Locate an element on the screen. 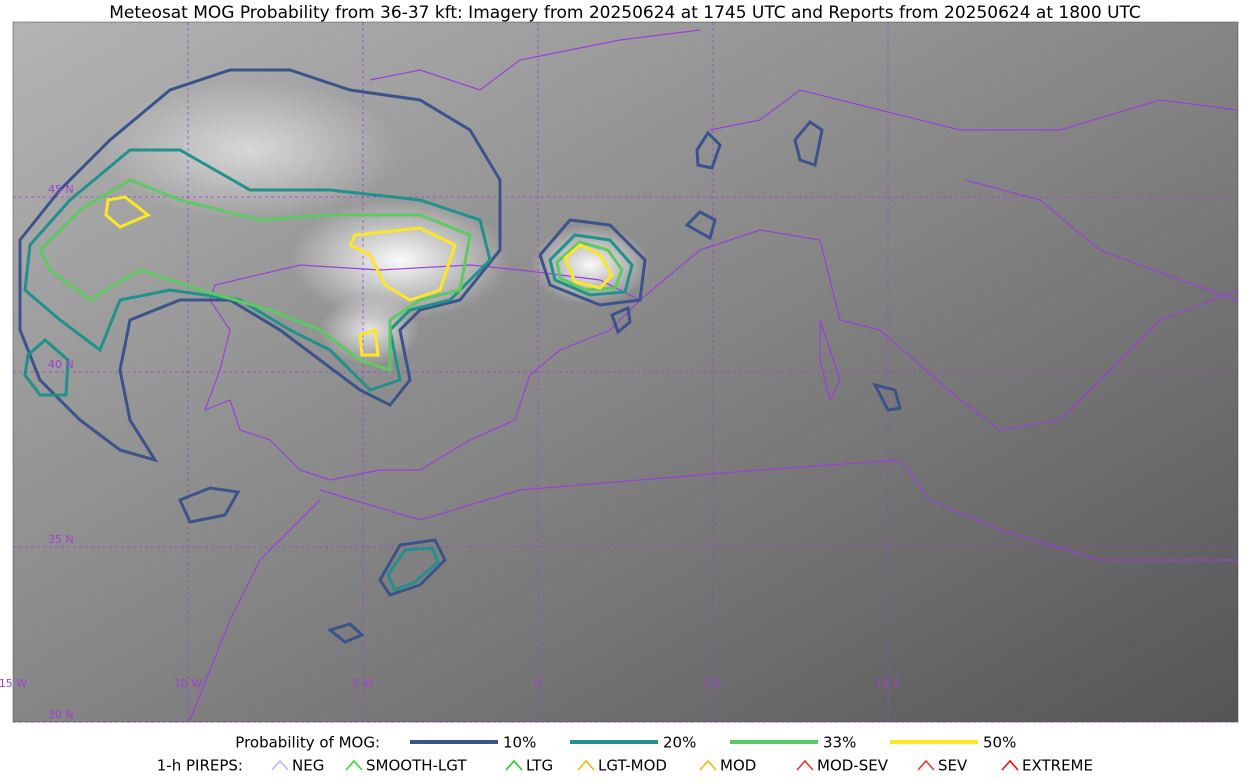 The width and height of the screenshot is (1250, 782). legend-title: Probability of MOG: is located at coordinates (307, 743).